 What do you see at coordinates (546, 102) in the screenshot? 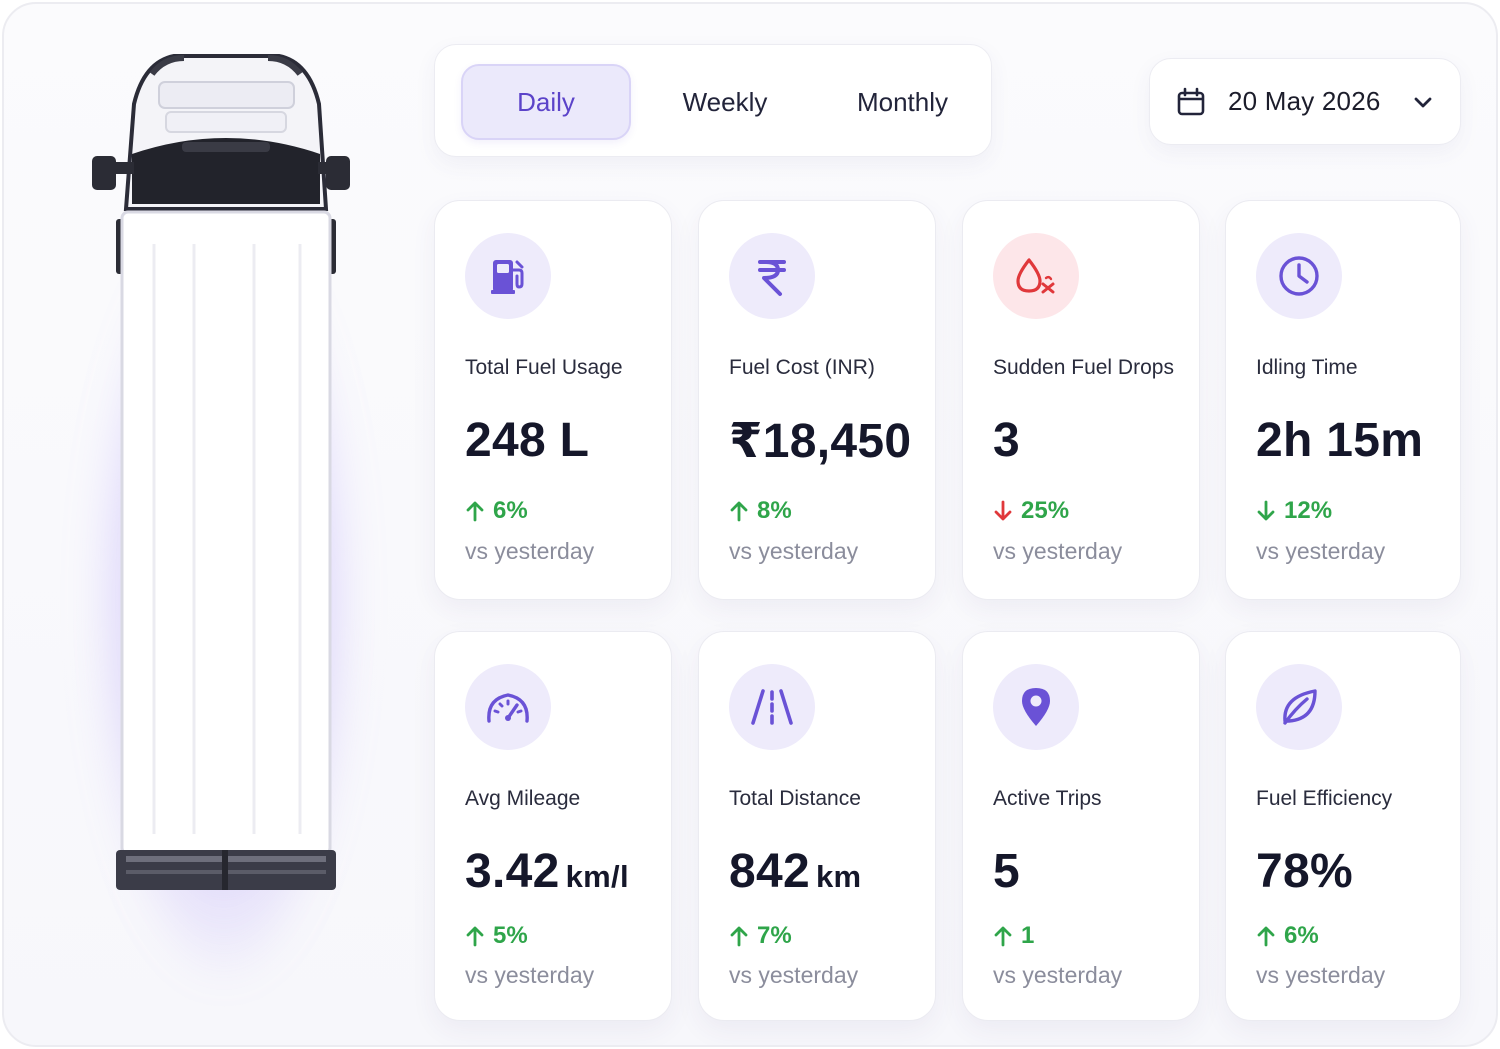
I see `tab-daily: Daily` at bounding box center [546, 102].